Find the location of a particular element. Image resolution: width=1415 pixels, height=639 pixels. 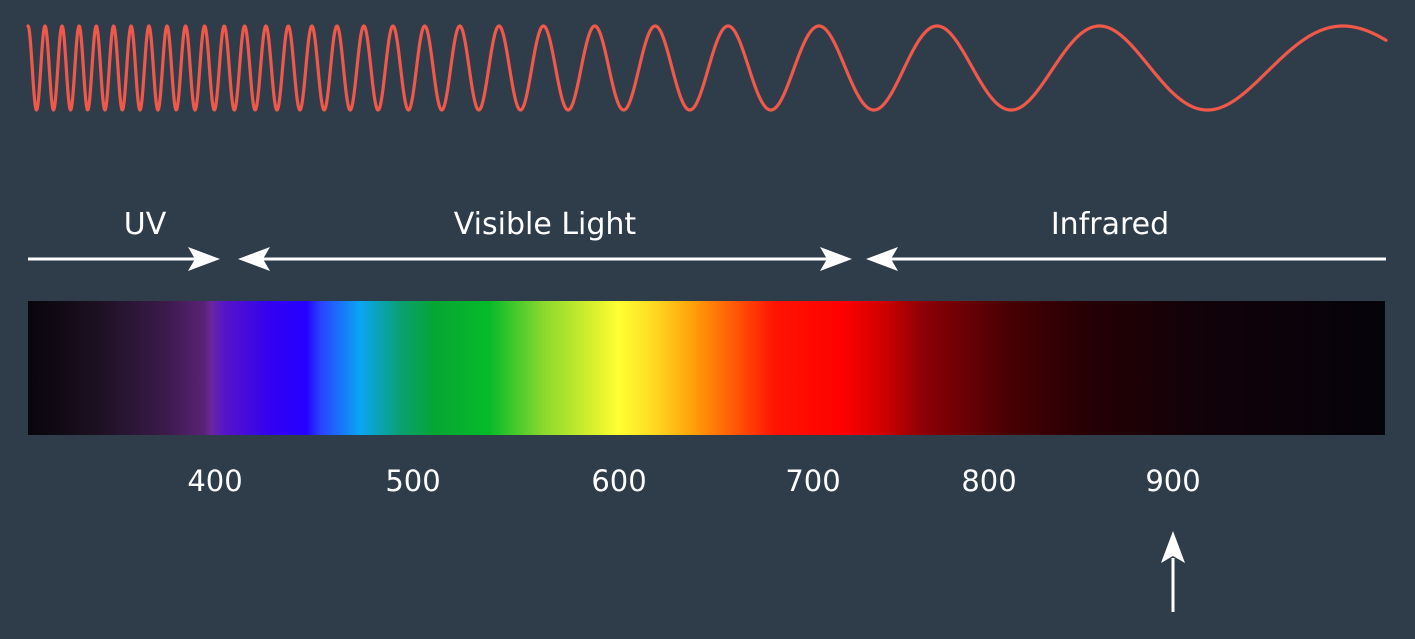

tick-label-600: 600 is located at coordinates (618, 481).